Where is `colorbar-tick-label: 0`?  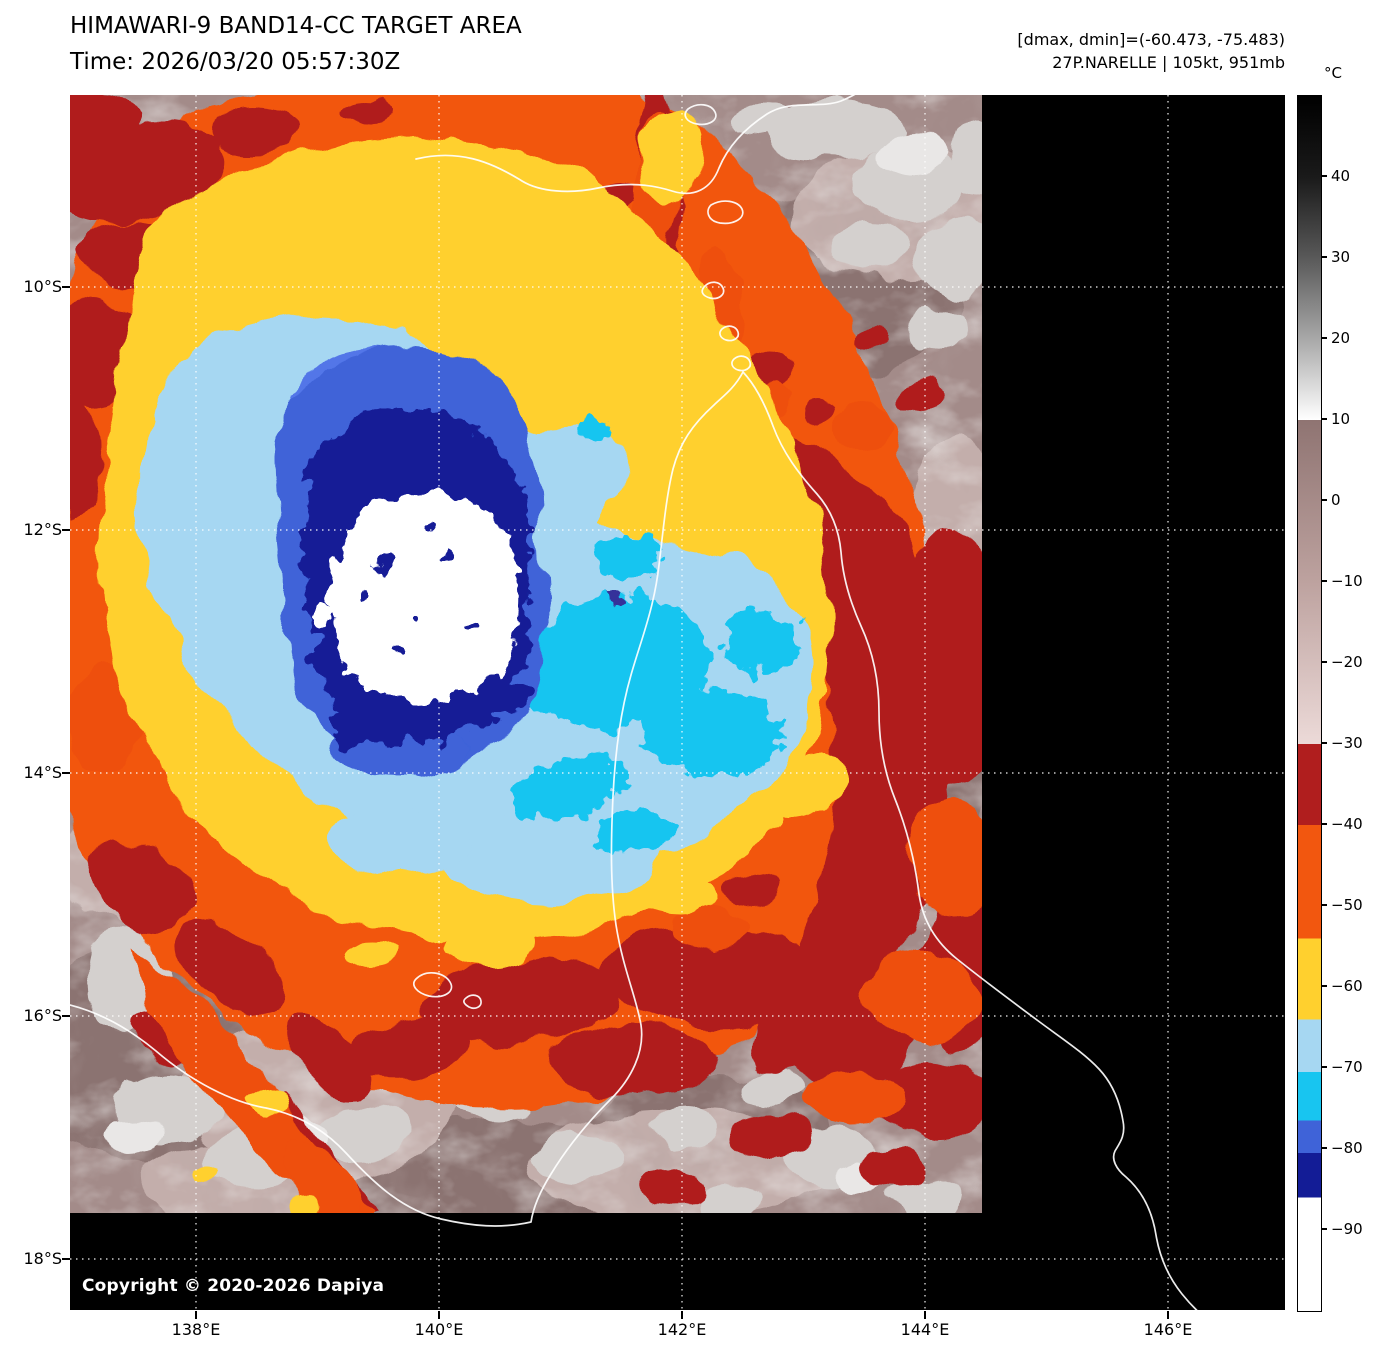 colorbar-tick-label: 0 is located at coordinates (1336, 500).